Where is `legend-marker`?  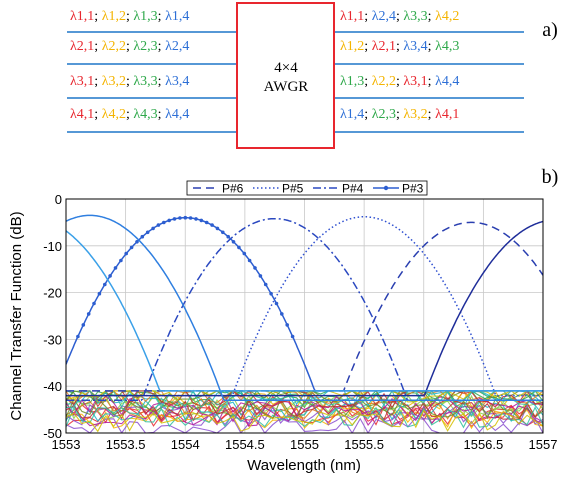
legend-marker is located at coordinates (386, 188).